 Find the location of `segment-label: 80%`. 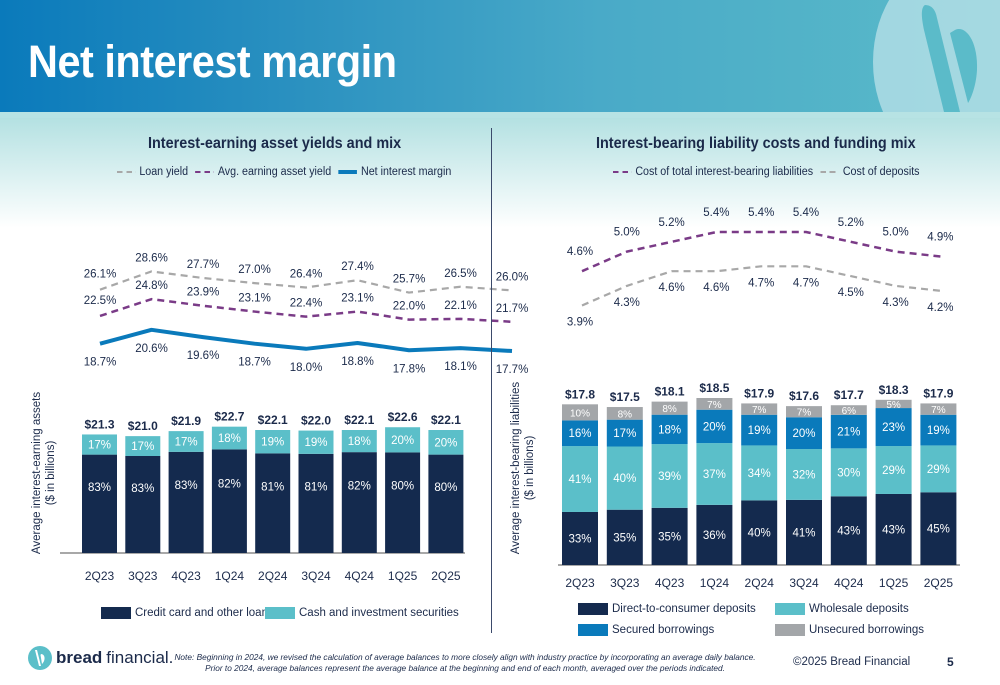

segment-label: 80% is located at coordinates (402, 487).